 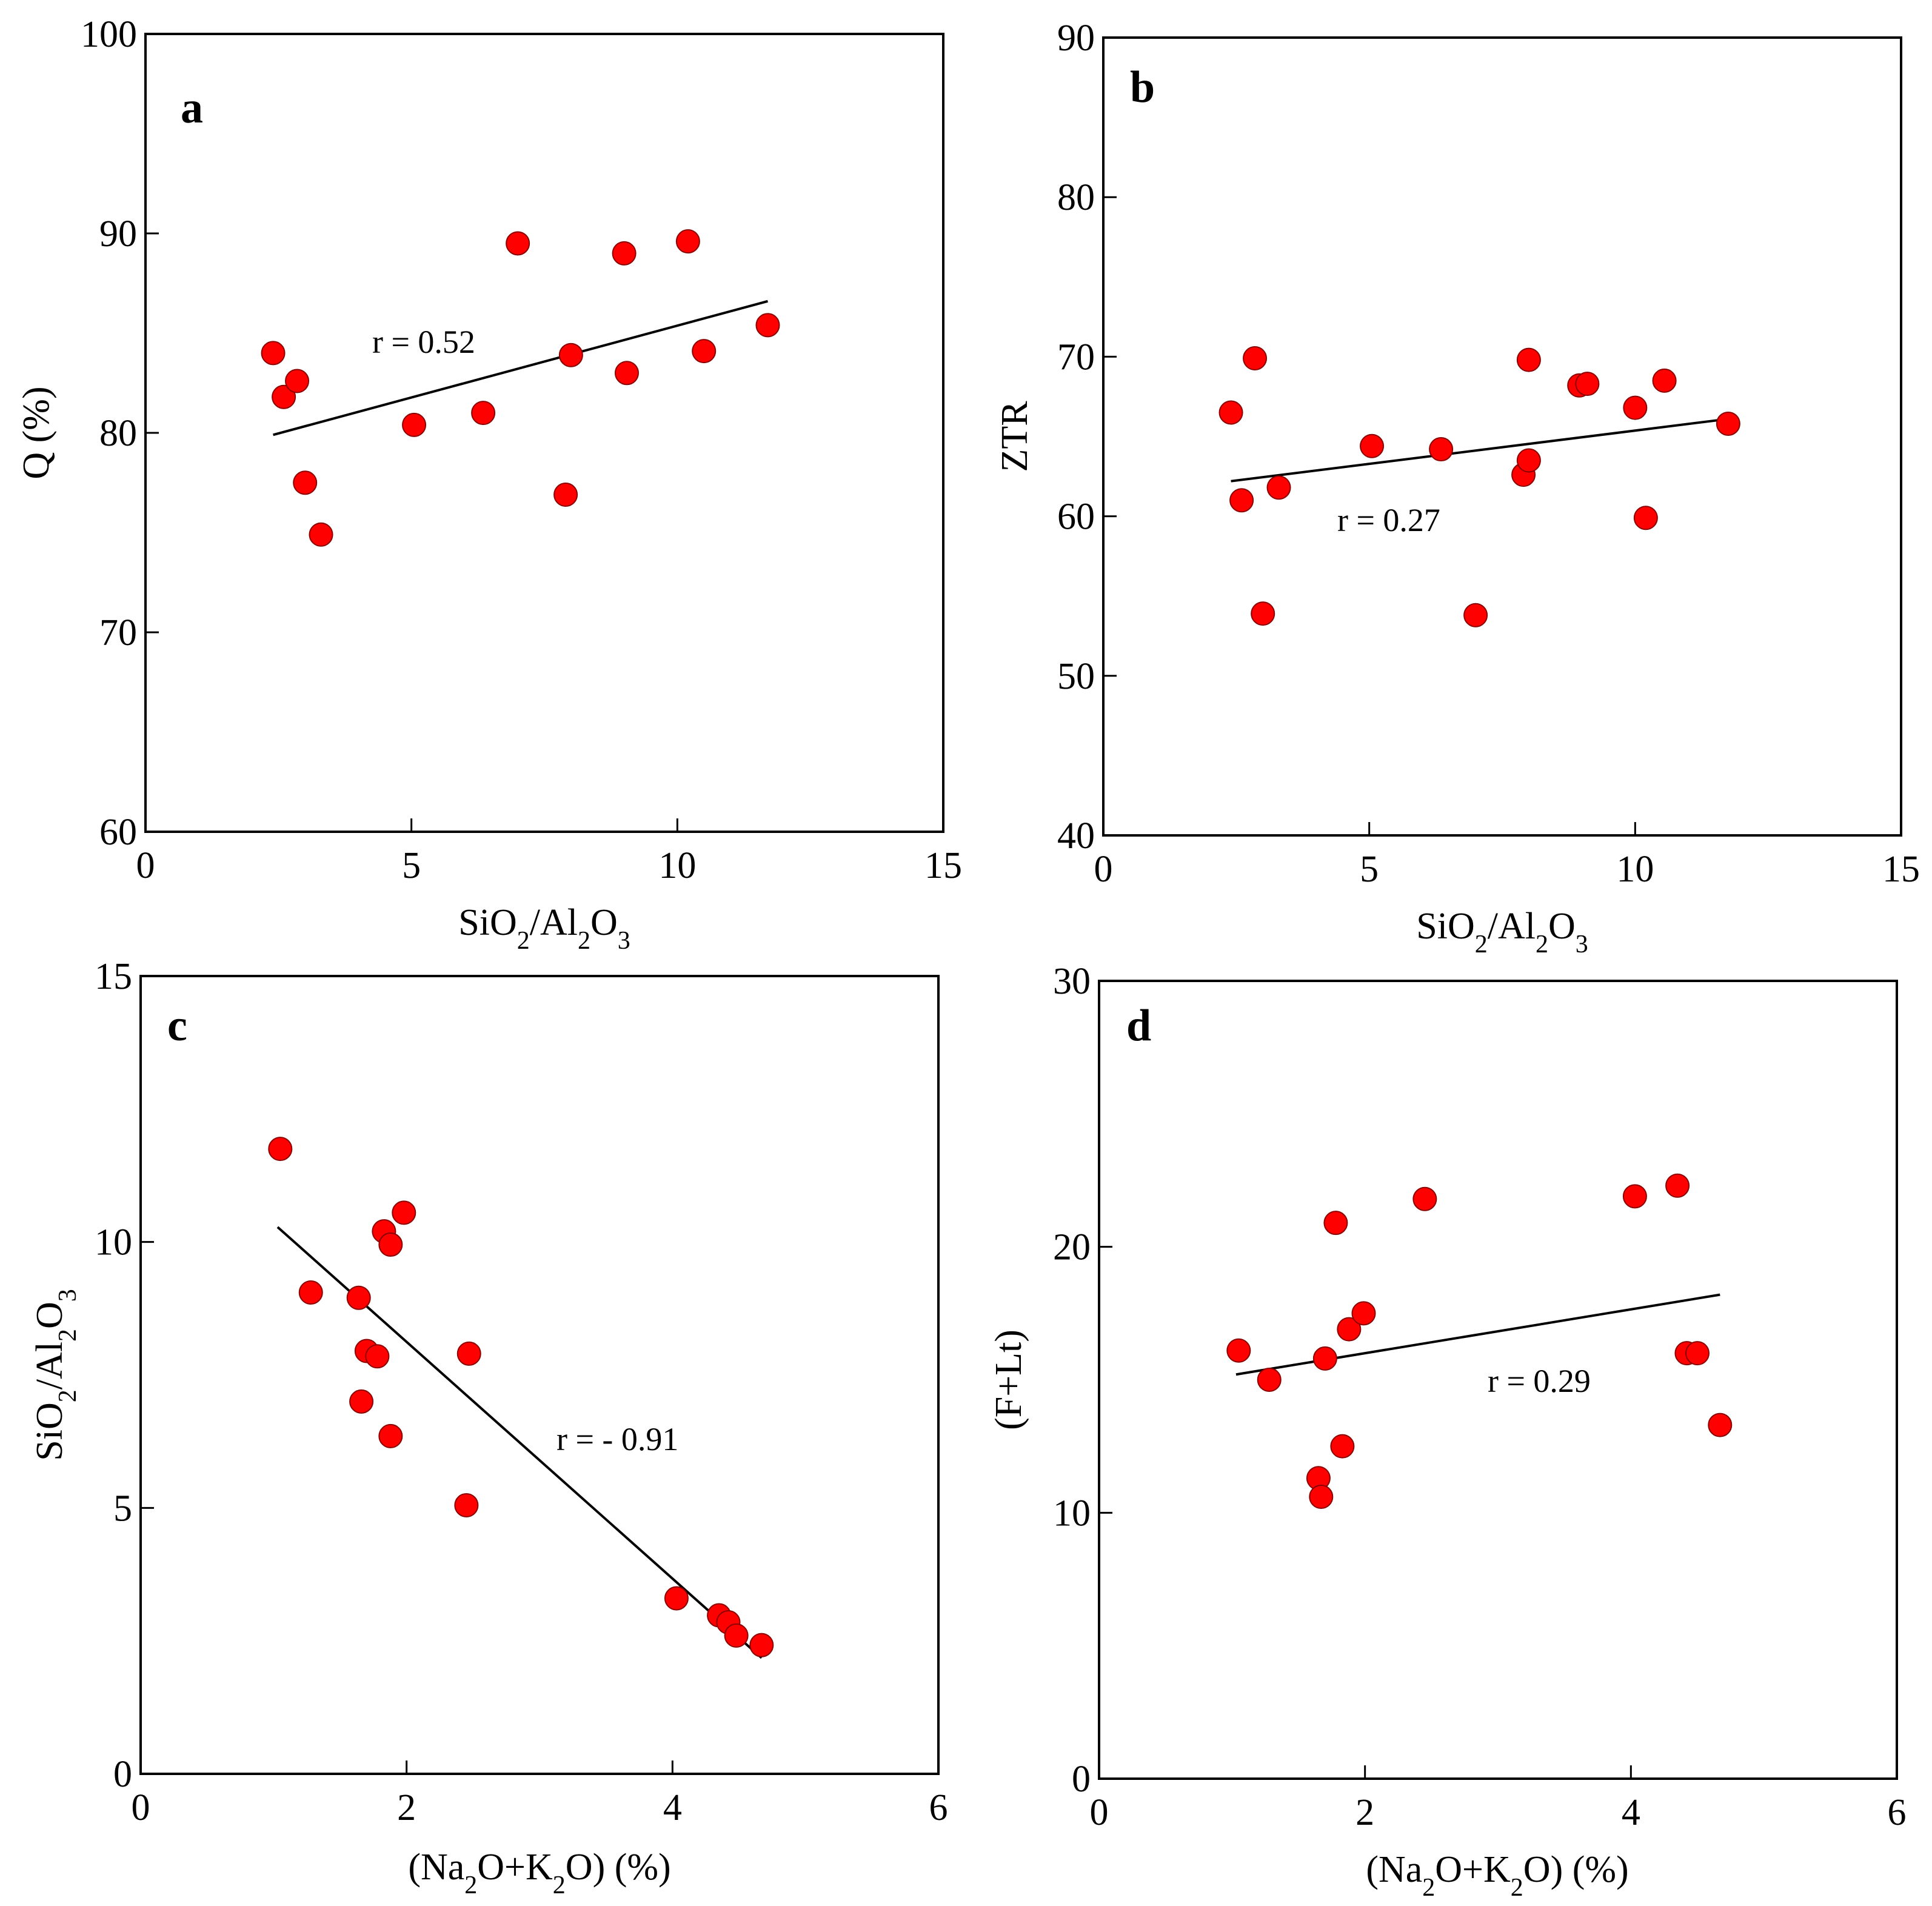 I want to click on panel-letter: c, so click(x=177, y=1026).